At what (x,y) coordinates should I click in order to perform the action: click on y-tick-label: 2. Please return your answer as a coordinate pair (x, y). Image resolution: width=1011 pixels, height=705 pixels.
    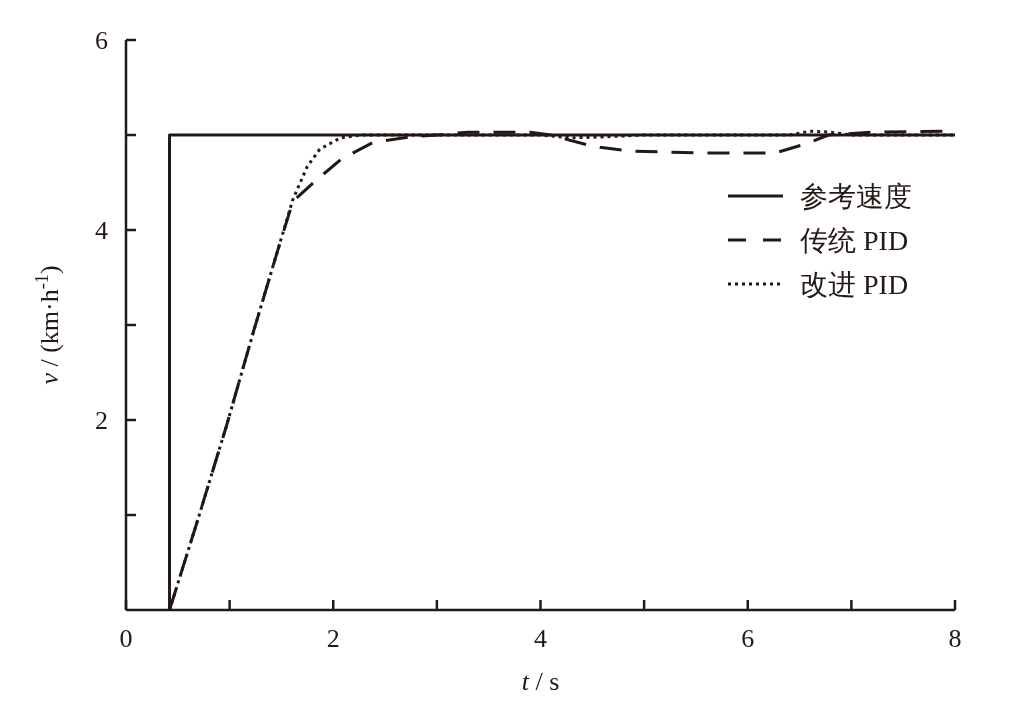
    Looking at the image, I should click on (101, 420).